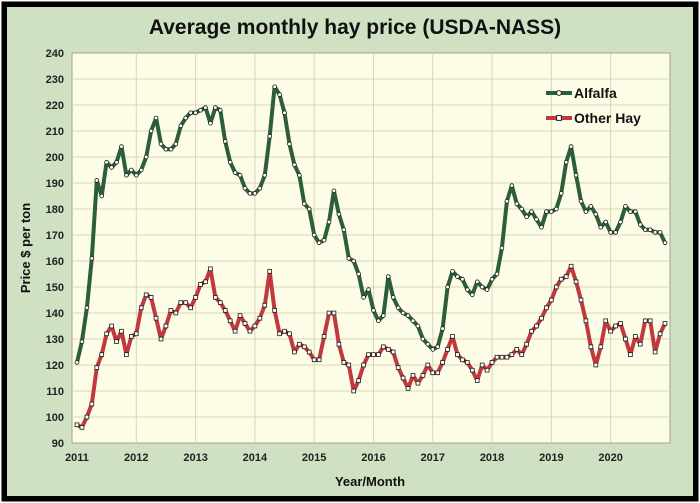 The height and width of the screenshot is (503, 700). I want to click on y-tick-label: 130, so click(55, 340).